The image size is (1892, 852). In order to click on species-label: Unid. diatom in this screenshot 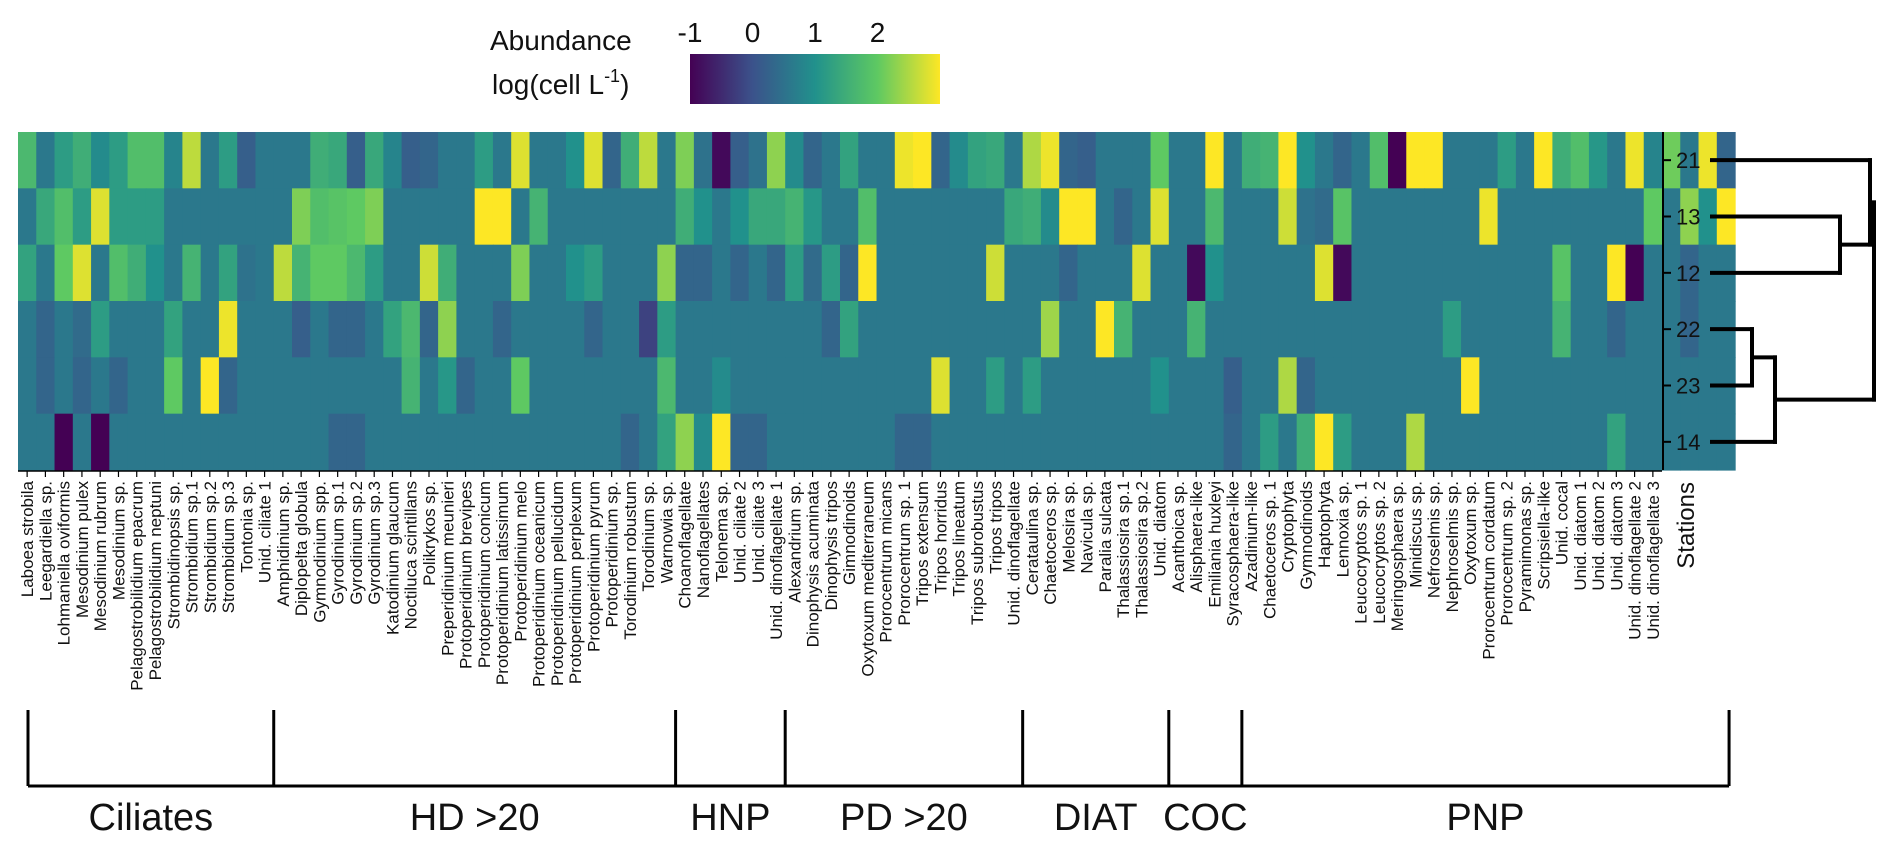, I will do `click(1160, 528)`.